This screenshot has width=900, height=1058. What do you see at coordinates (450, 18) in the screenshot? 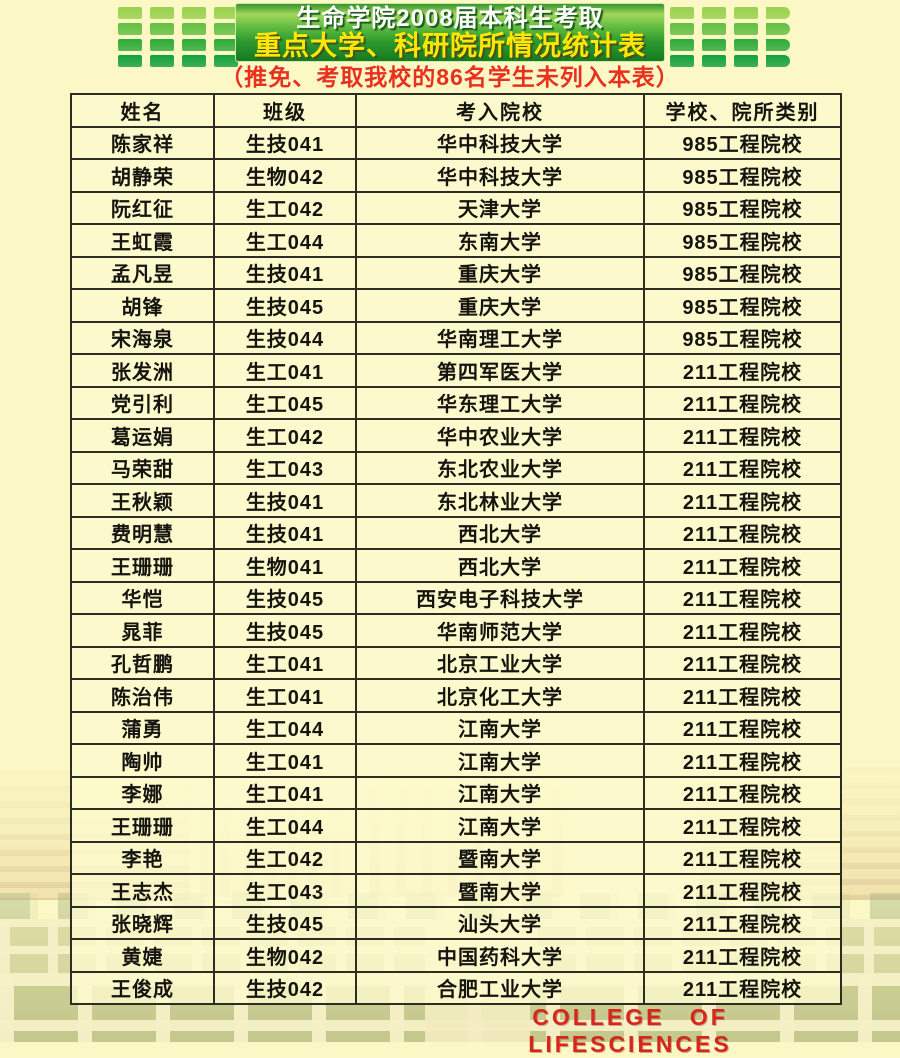
I see `title-line-1: 生命学院2008届本科生考取` at bounding box center [450, 18].